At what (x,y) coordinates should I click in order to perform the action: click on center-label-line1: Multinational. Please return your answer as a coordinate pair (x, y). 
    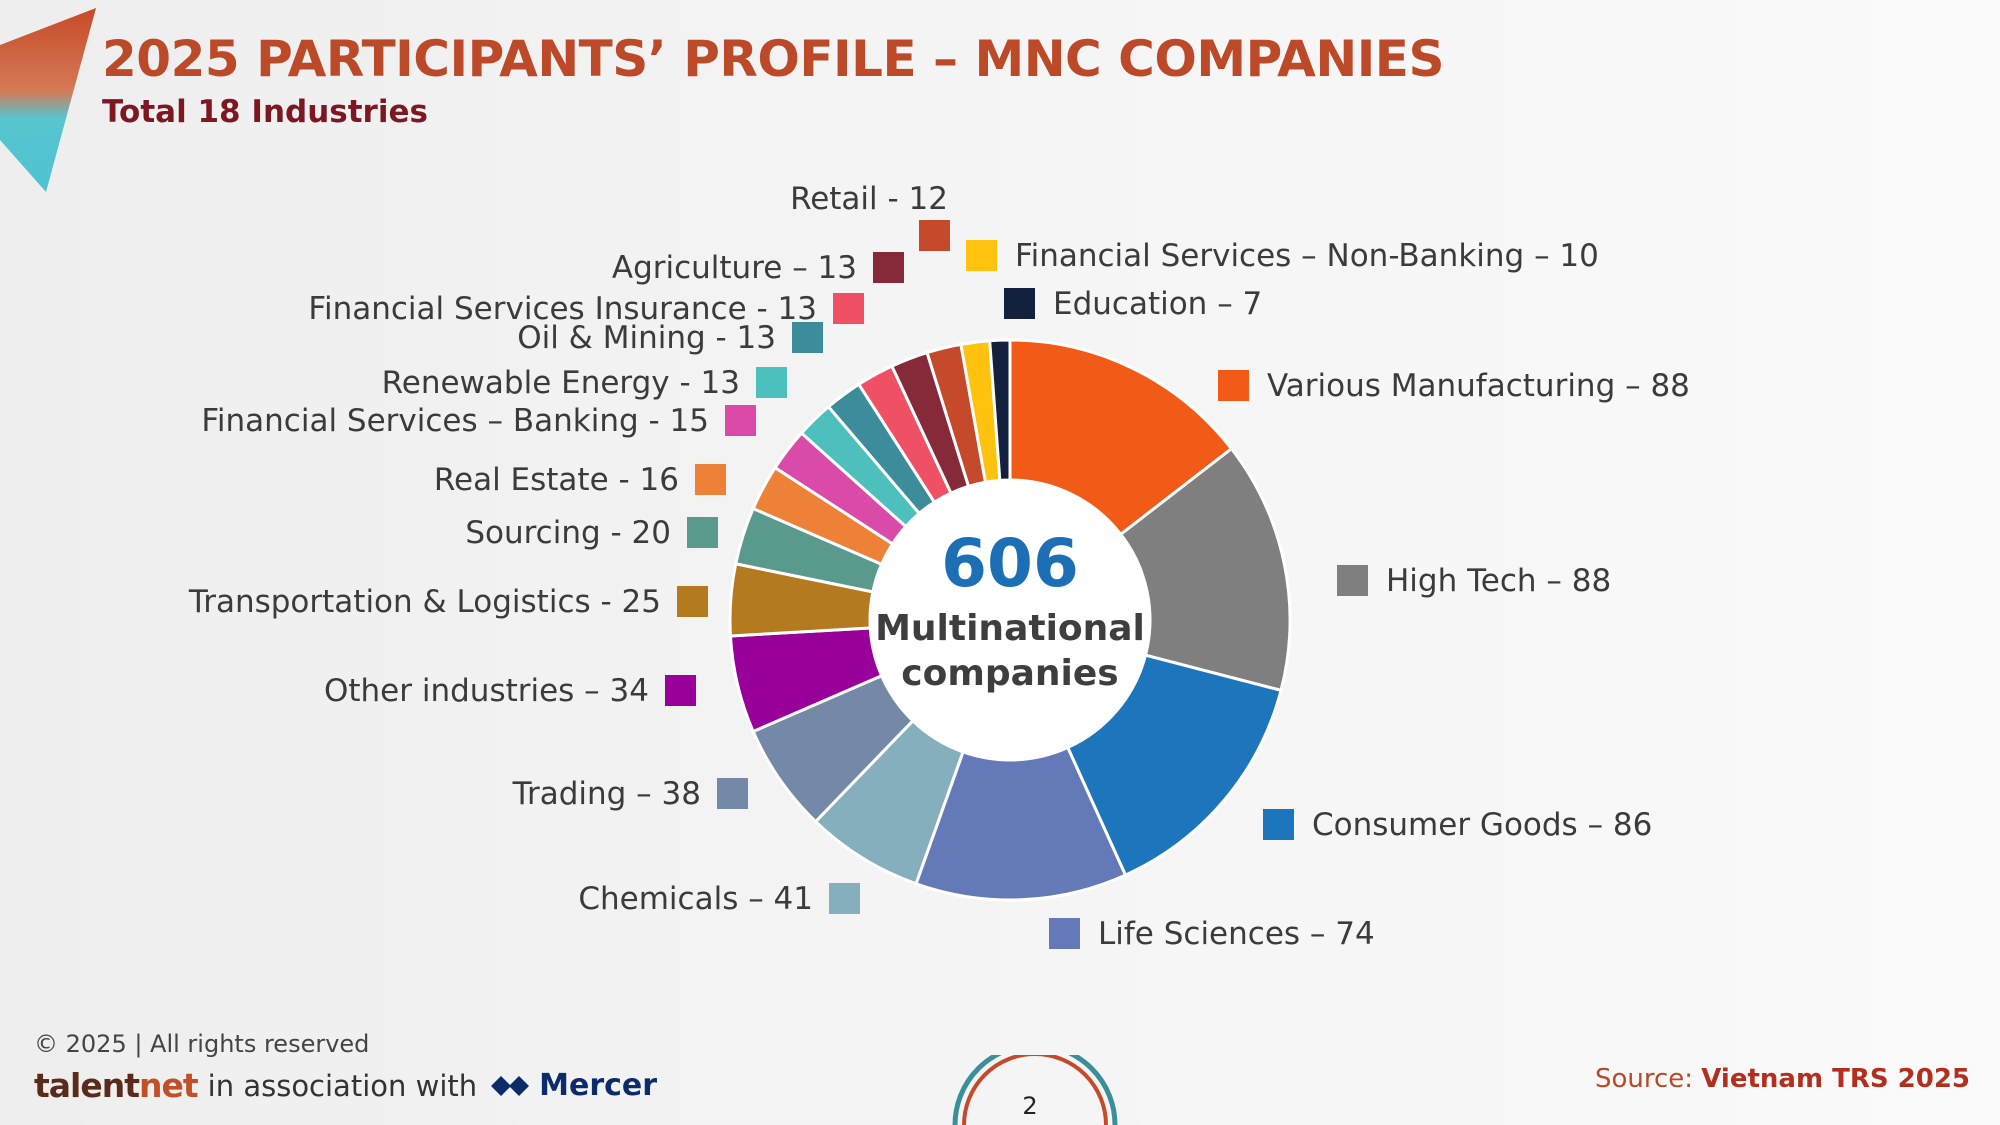
    Looking at the image, I should click on (1010, 628).